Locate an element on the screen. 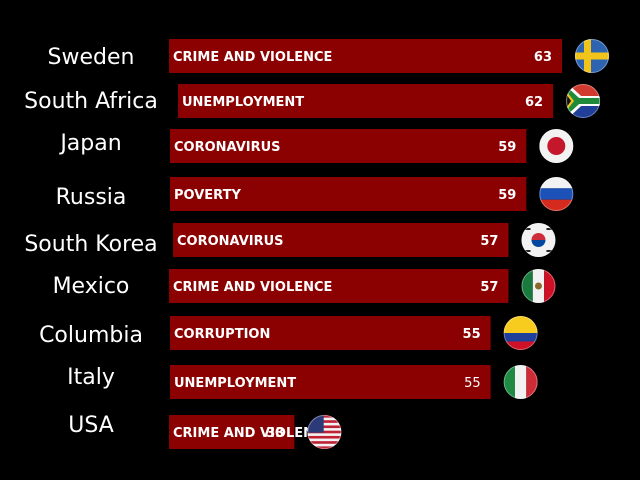 This screenshot has height=480, width=640. bar-row: South Korea CORONAVIRUS 57 is located at coordinates (290, 240).